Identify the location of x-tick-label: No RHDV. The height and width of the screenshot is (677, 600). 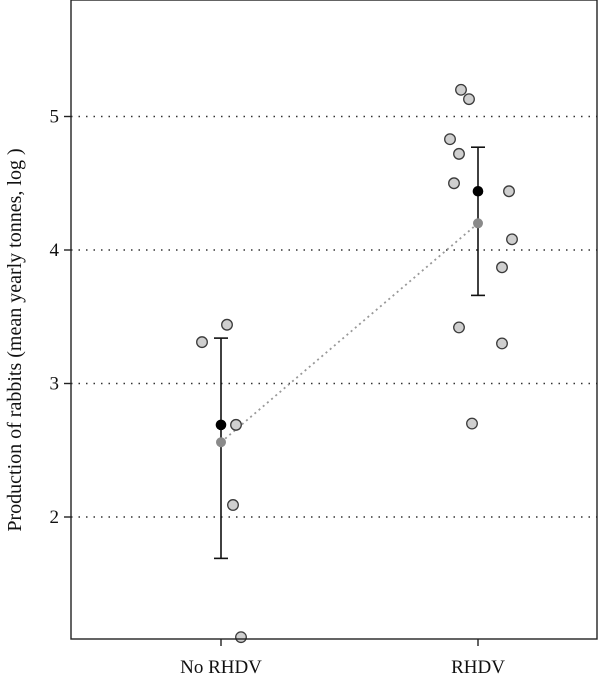
(221, 667).